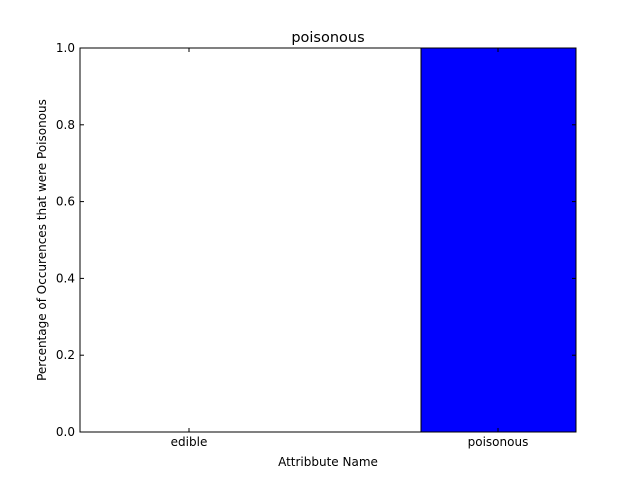 The image size is (640, 480). Describe the element at coordinates (65, 48) in the screenshot. I see `y-tick-label: 1.0` at that location.